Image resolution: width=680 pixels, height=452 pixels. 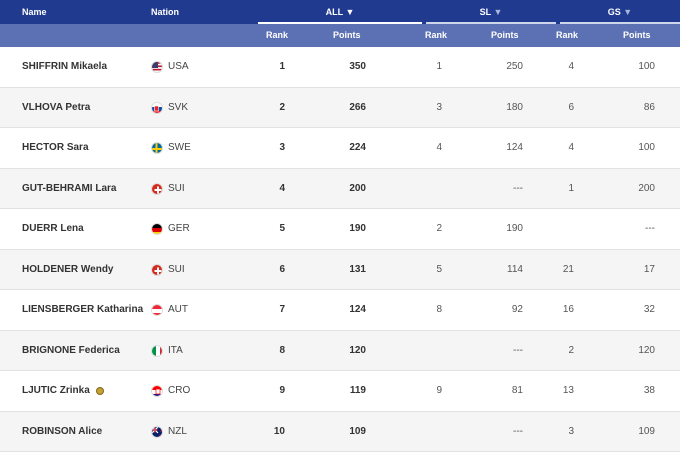 I want to click on table-row: SHIFFRIN Mikaela USA 1 350 1 250 4 100, so click(x=340, y=67).